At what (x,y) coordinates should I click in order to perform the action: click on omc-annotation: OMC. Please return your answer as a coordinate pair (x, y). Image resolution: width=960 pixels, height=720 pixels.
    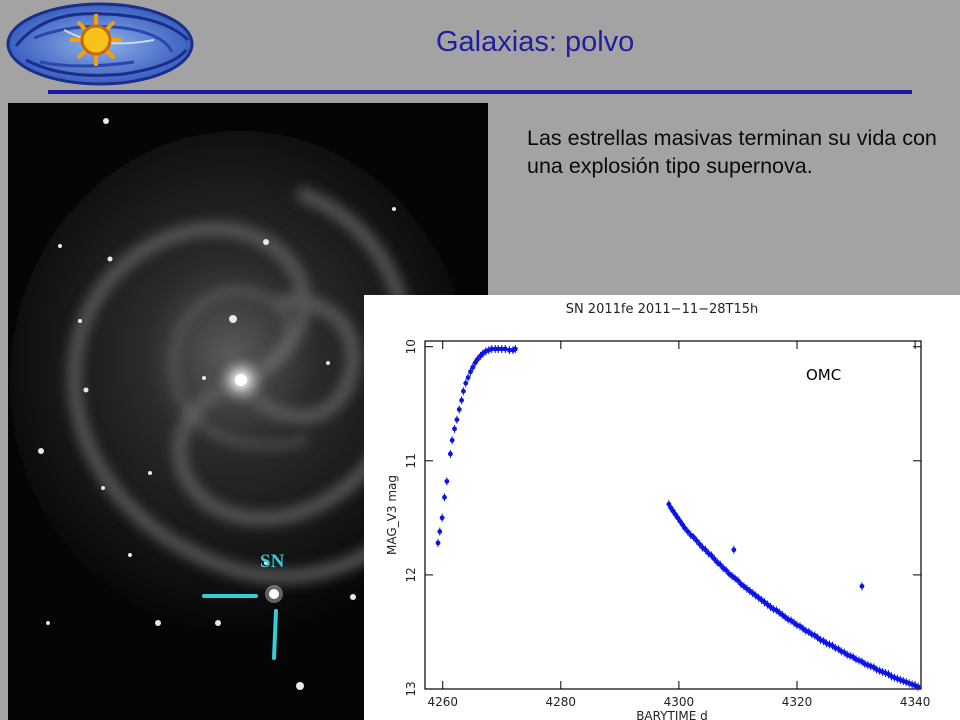
    Looking at the image, I should click on (823, 375).